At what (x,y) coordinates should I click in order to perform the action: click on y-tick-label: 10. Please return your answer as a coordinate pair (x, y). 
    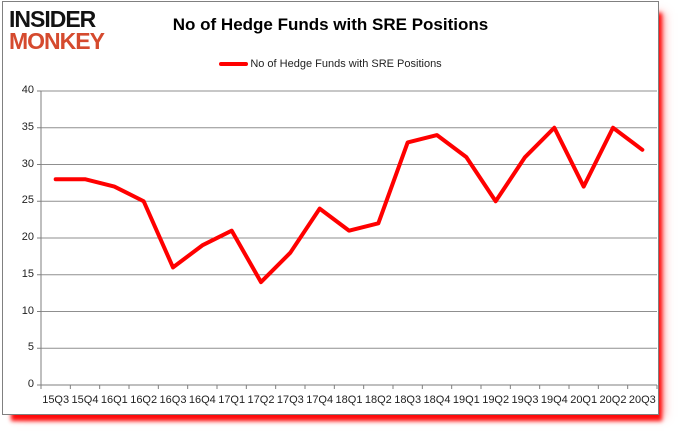
    Looking at the image, I should click on (27, 310).